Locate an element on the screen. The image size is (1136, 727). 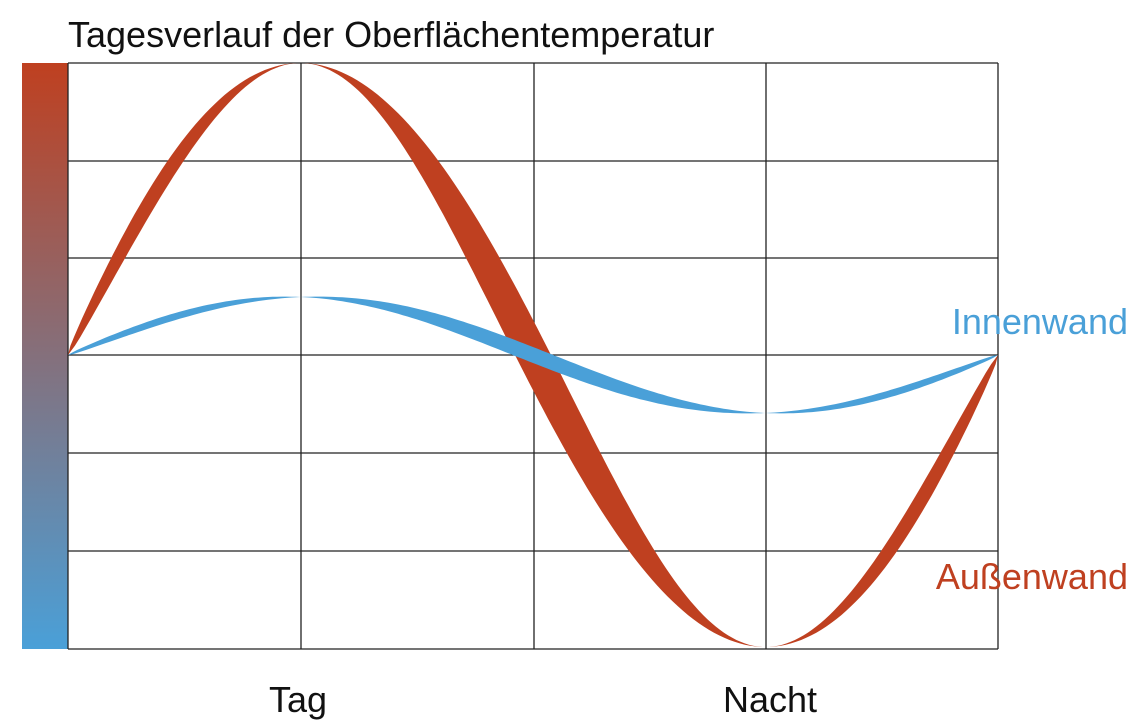
title: Tagesverlauf der Oberflächentemperatur is located at coordinates (391, 34).